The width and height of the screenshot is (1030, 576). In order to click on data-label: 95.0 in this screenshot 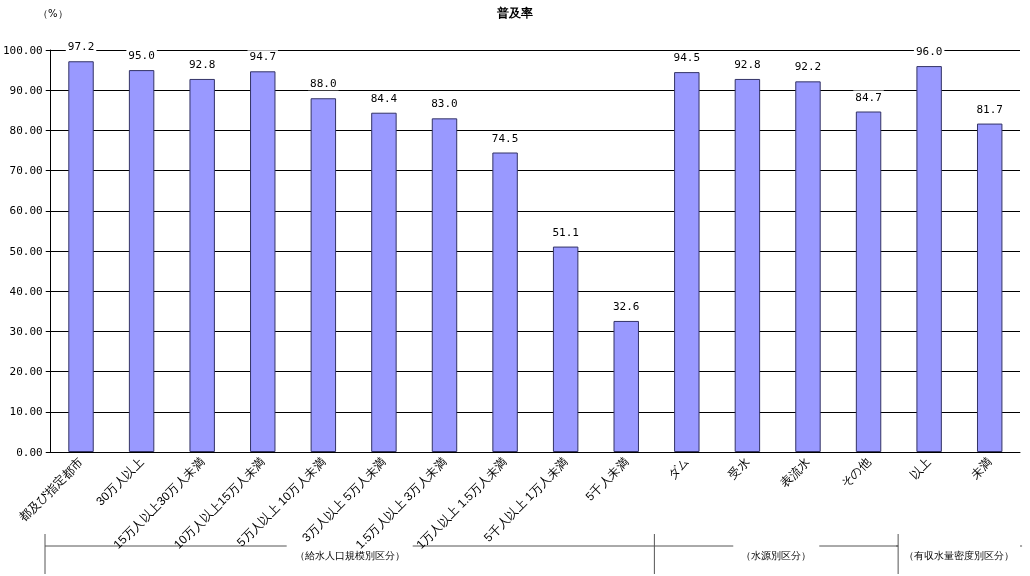, I will do `click(141, 56)`.